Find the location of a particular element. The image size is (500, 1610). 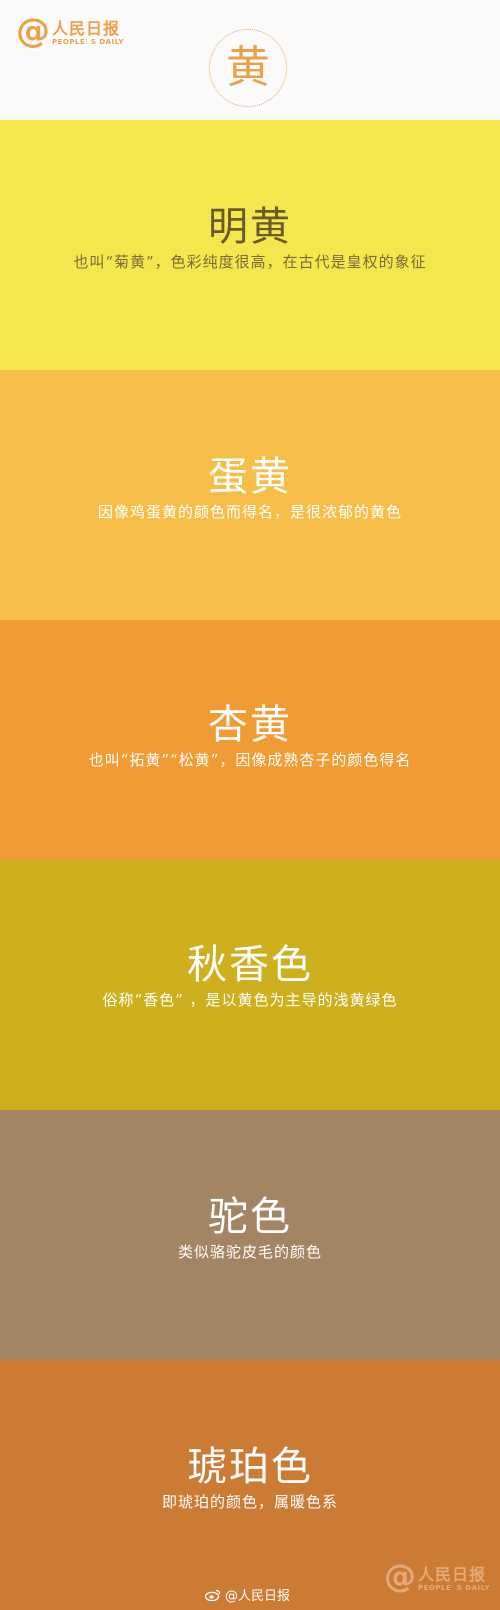

color-description: 因像鸡蛋黄的颜色而得名，是很浓郁的黄色 is located at coordinates (249, 512).